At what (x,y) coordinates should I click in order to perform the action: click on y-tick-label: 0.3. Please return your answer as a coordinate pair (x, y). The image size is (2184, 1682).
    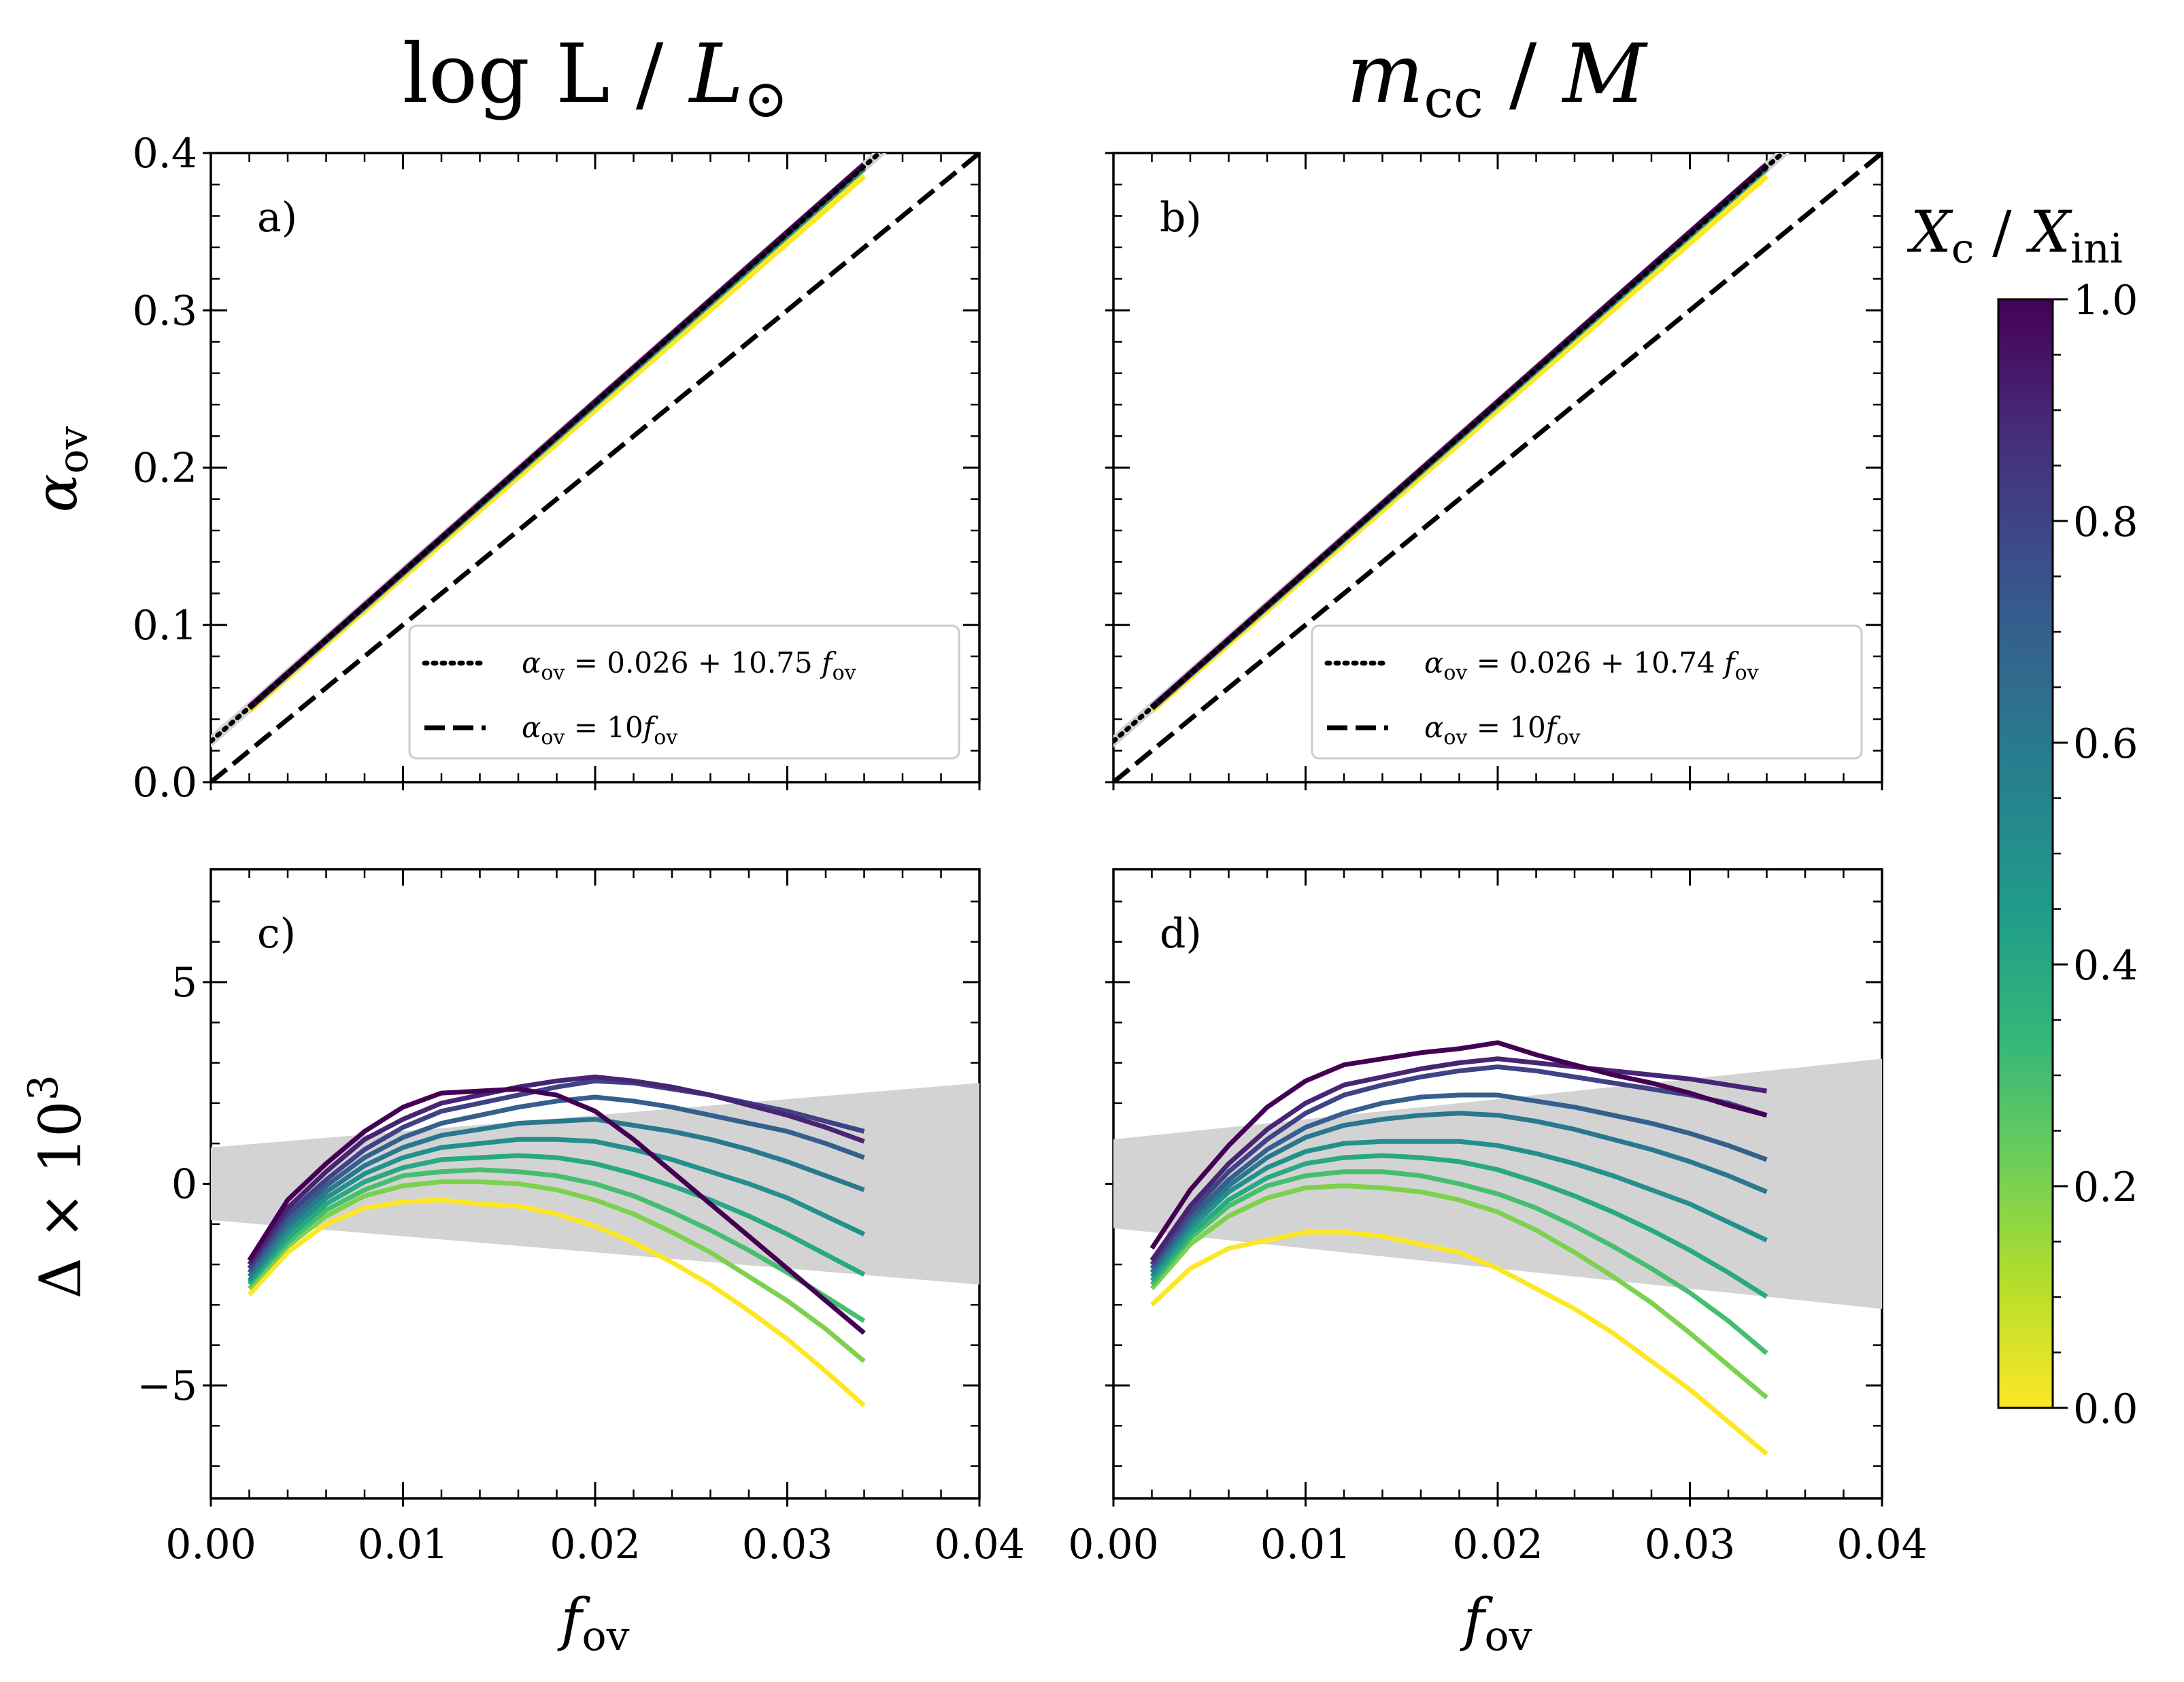
    Looking at the image, I should click on (165, 311).